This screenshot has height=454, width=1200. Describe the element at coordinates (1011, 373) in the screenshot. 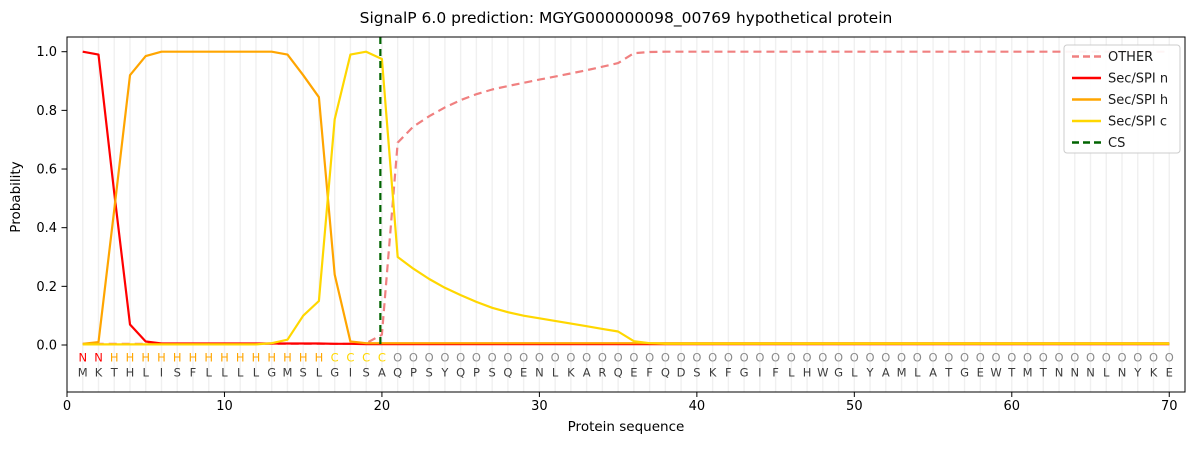

I see `aa-letter: T` at that location.